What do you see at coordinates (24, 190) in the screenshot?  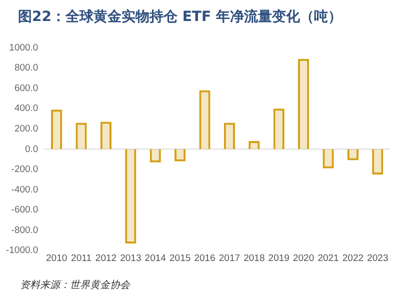 I see `y-tick-label: -400.0` at bounding box center [24, 190].